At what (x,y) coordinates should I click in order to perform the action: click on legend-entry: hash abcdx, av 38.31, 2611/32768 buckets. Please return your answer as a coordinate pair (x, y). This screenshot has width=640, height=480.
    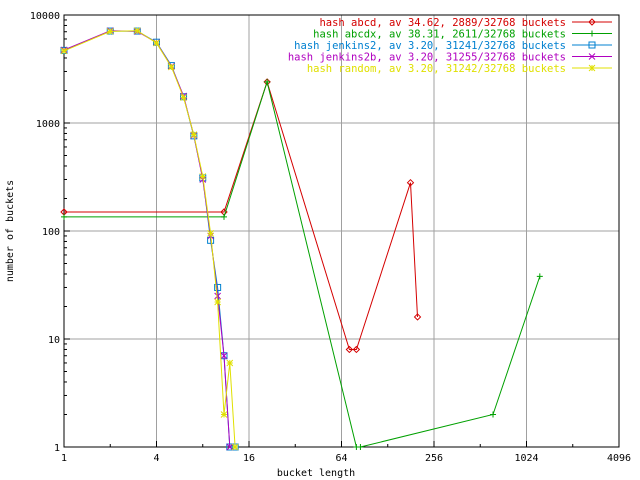
    Looking at the image, I should click on (462, 35).